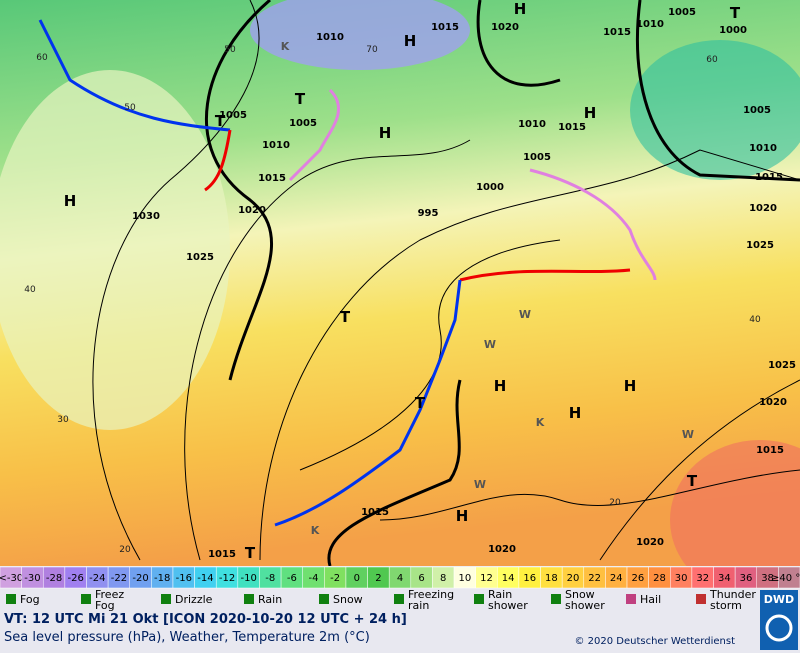 This screenshot has height=653, width=800. Describe the element at coordinates (140, 578) in the screenshot. I see `color-label: -20` at that location.